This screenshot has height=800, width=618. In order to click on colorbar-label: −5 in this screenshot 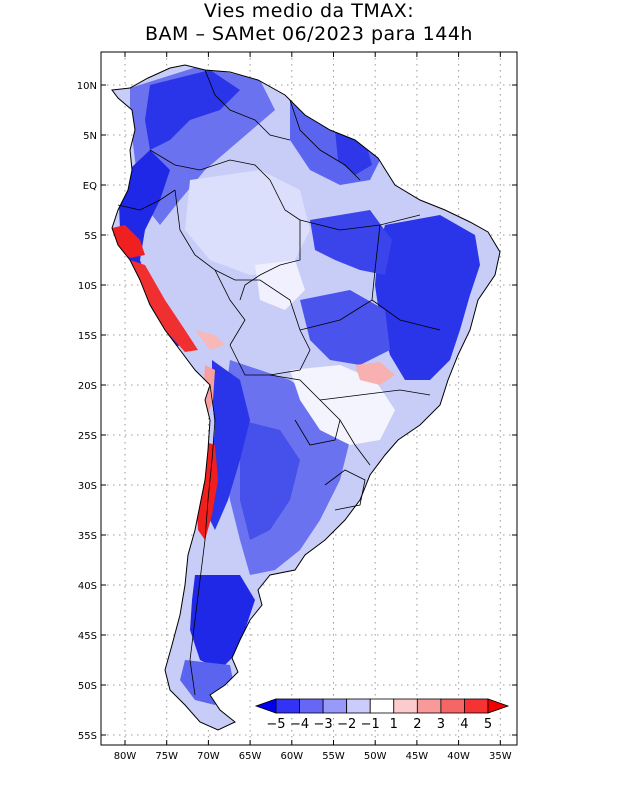, I will do `click(275, 724)`.